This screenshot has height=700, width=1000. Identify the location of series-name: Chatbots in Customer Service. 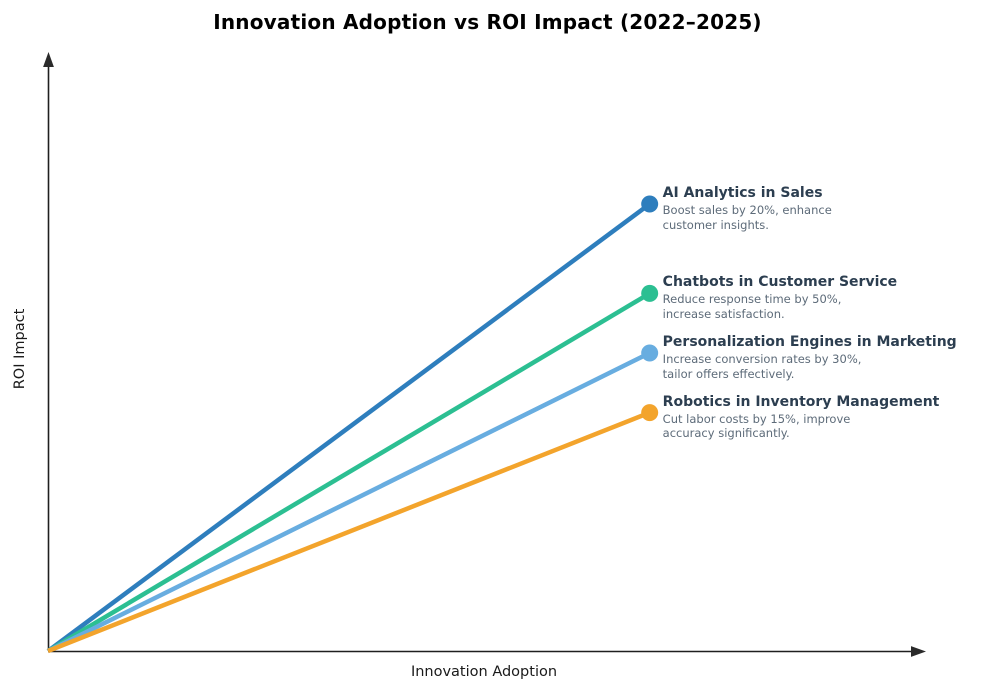
(780, 282).